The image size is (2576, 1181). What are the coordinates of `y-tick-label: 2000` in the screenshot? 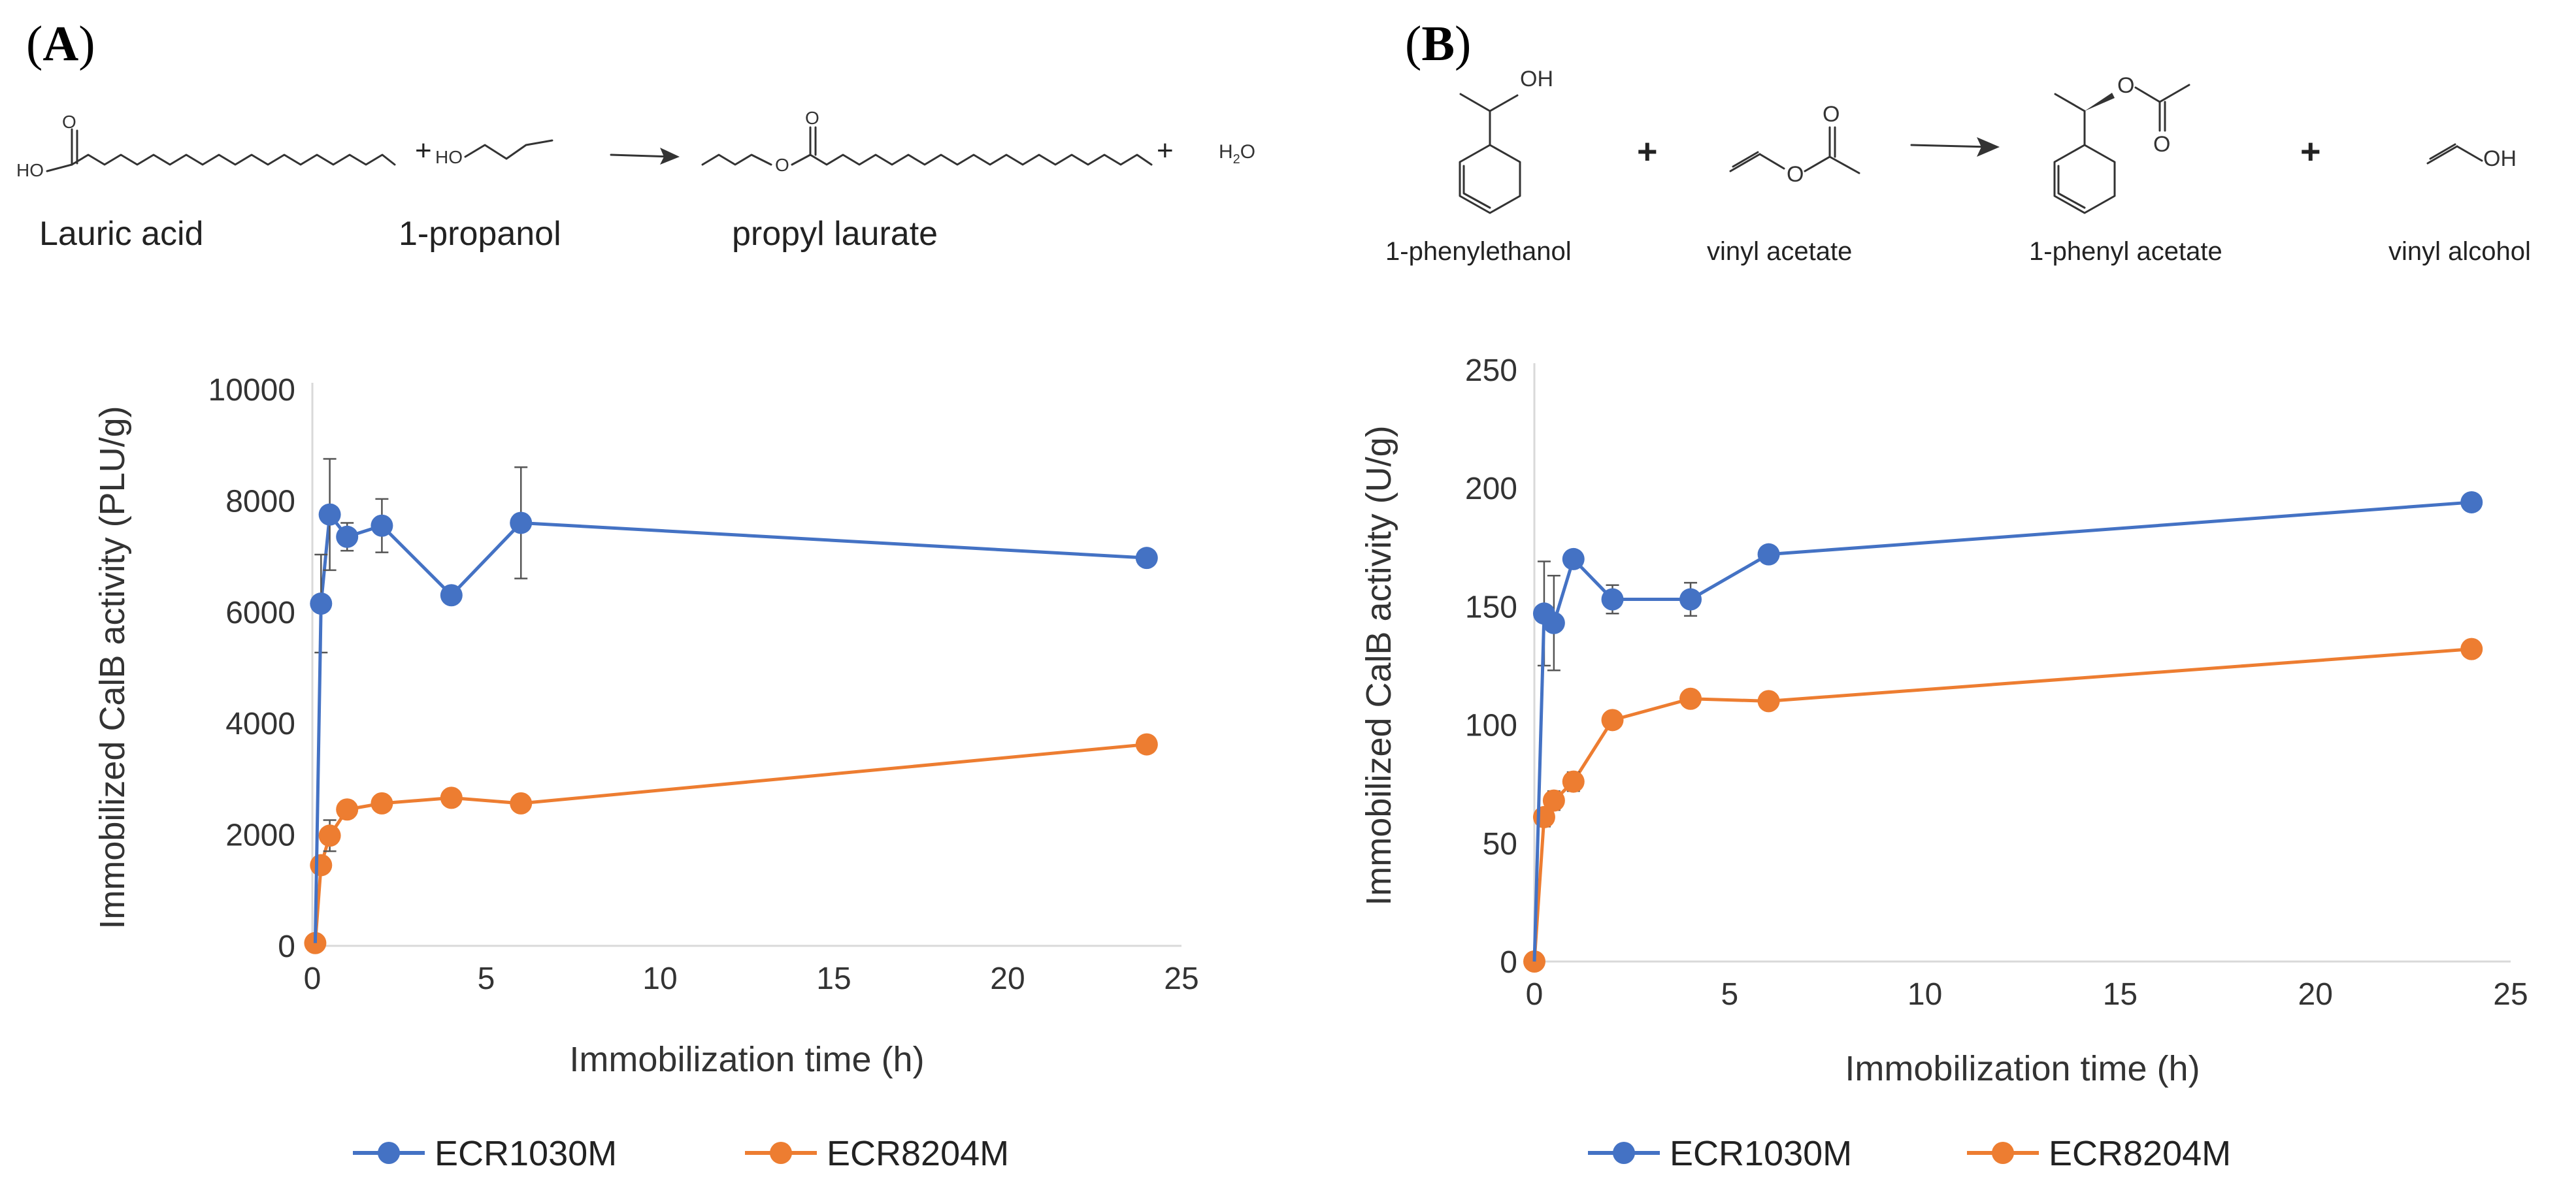 It's located at (260, 835).